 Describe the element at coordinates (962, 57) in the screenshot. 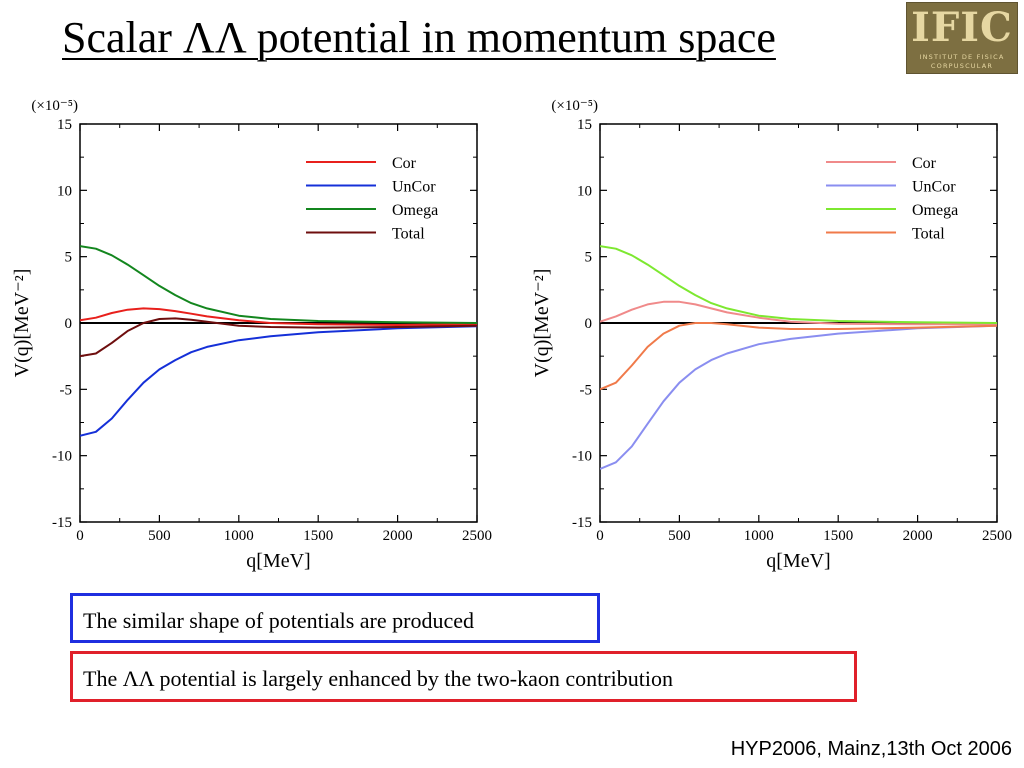

I see `logo-subtitle-line1: INSTITUT DE FISICA` at that location.